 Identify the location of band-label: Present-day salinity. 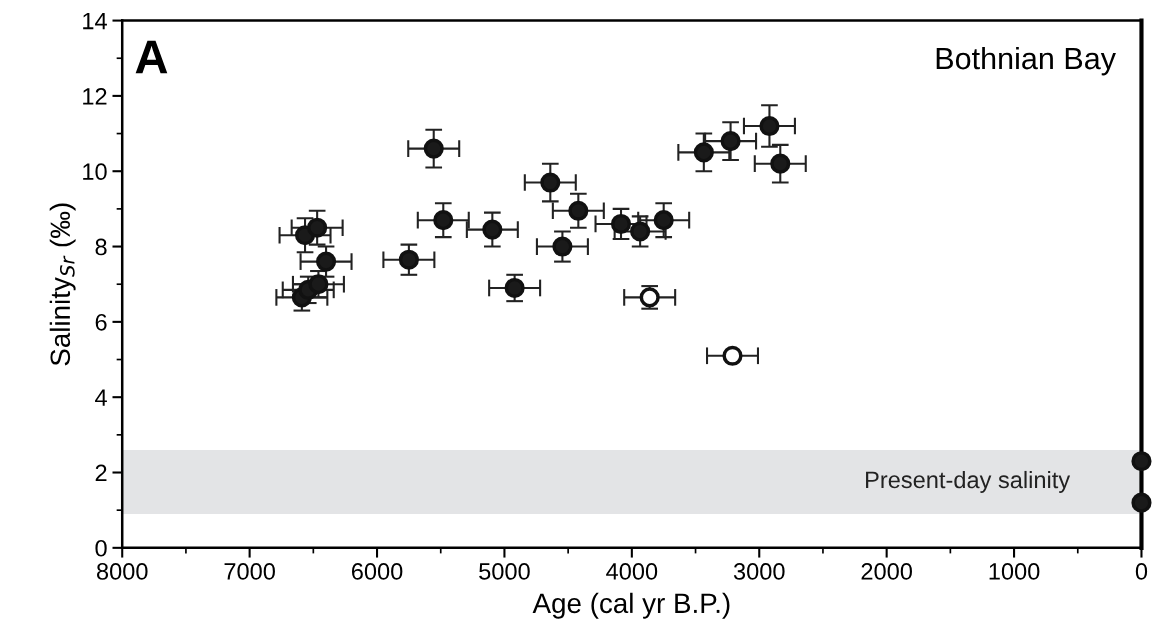
(968, 481).